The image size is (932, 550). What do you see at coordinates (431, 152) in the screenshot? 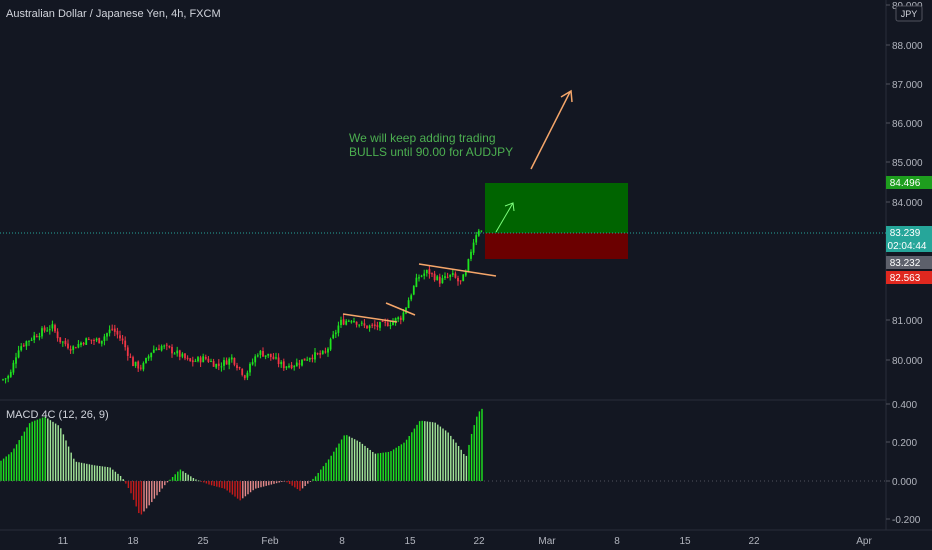
I see `annotation-line-2: BULLS until 90.00 for AUDJPY` at bounding box center [431, 152].